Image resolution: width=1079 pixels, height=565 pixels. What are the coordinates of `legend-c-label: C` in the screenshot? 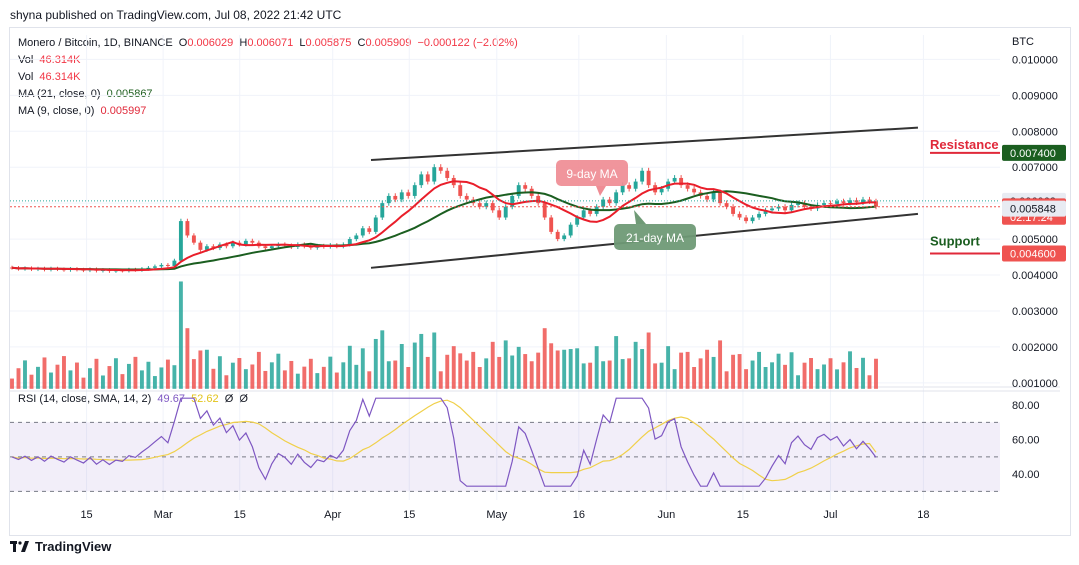 It's located at (361, 43).